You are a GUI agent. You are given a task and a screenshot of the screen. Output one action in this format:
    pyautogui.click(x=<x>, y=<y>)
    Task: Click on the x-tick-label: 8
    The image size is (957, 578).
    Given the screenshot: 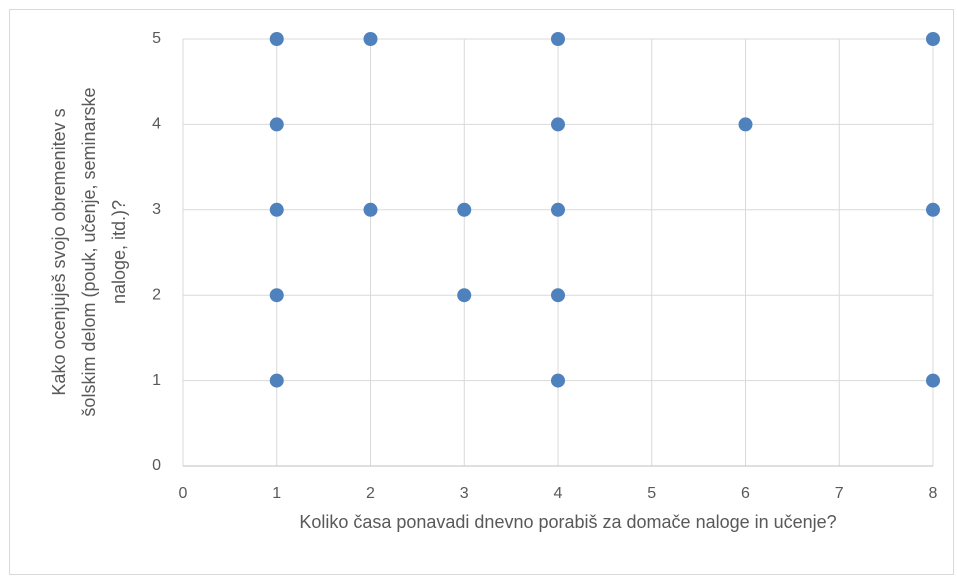 What is the action you would take?
    pyautogui.click(x=933, y=493)
    